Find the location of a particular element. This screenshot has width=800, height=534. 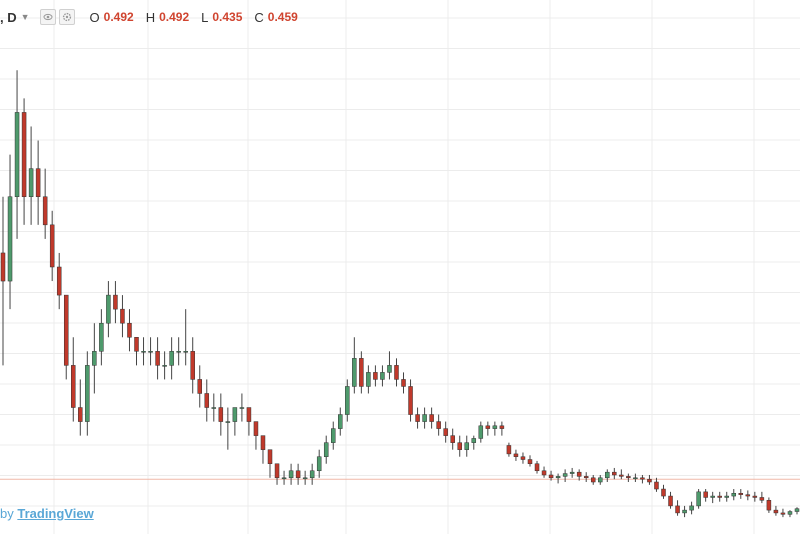

high-label: H is located at coordinates (150, 17).